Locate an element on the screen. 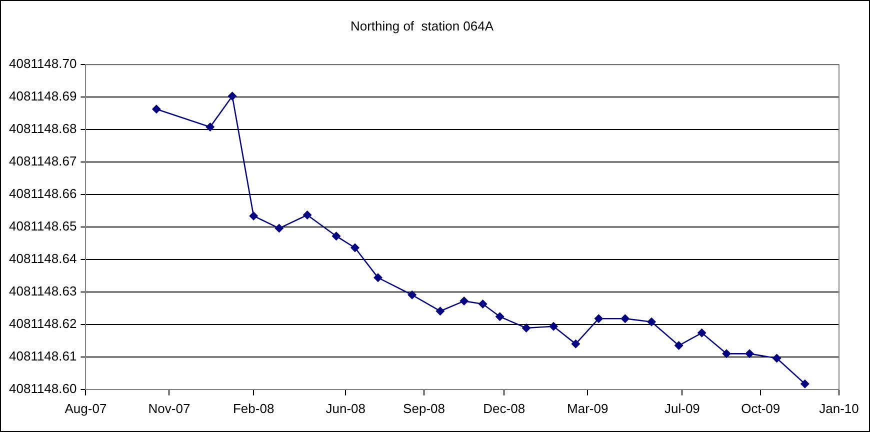 The image size is (870, 432). x-tick-label: Mar-09 is located at coordinates (587, 408).